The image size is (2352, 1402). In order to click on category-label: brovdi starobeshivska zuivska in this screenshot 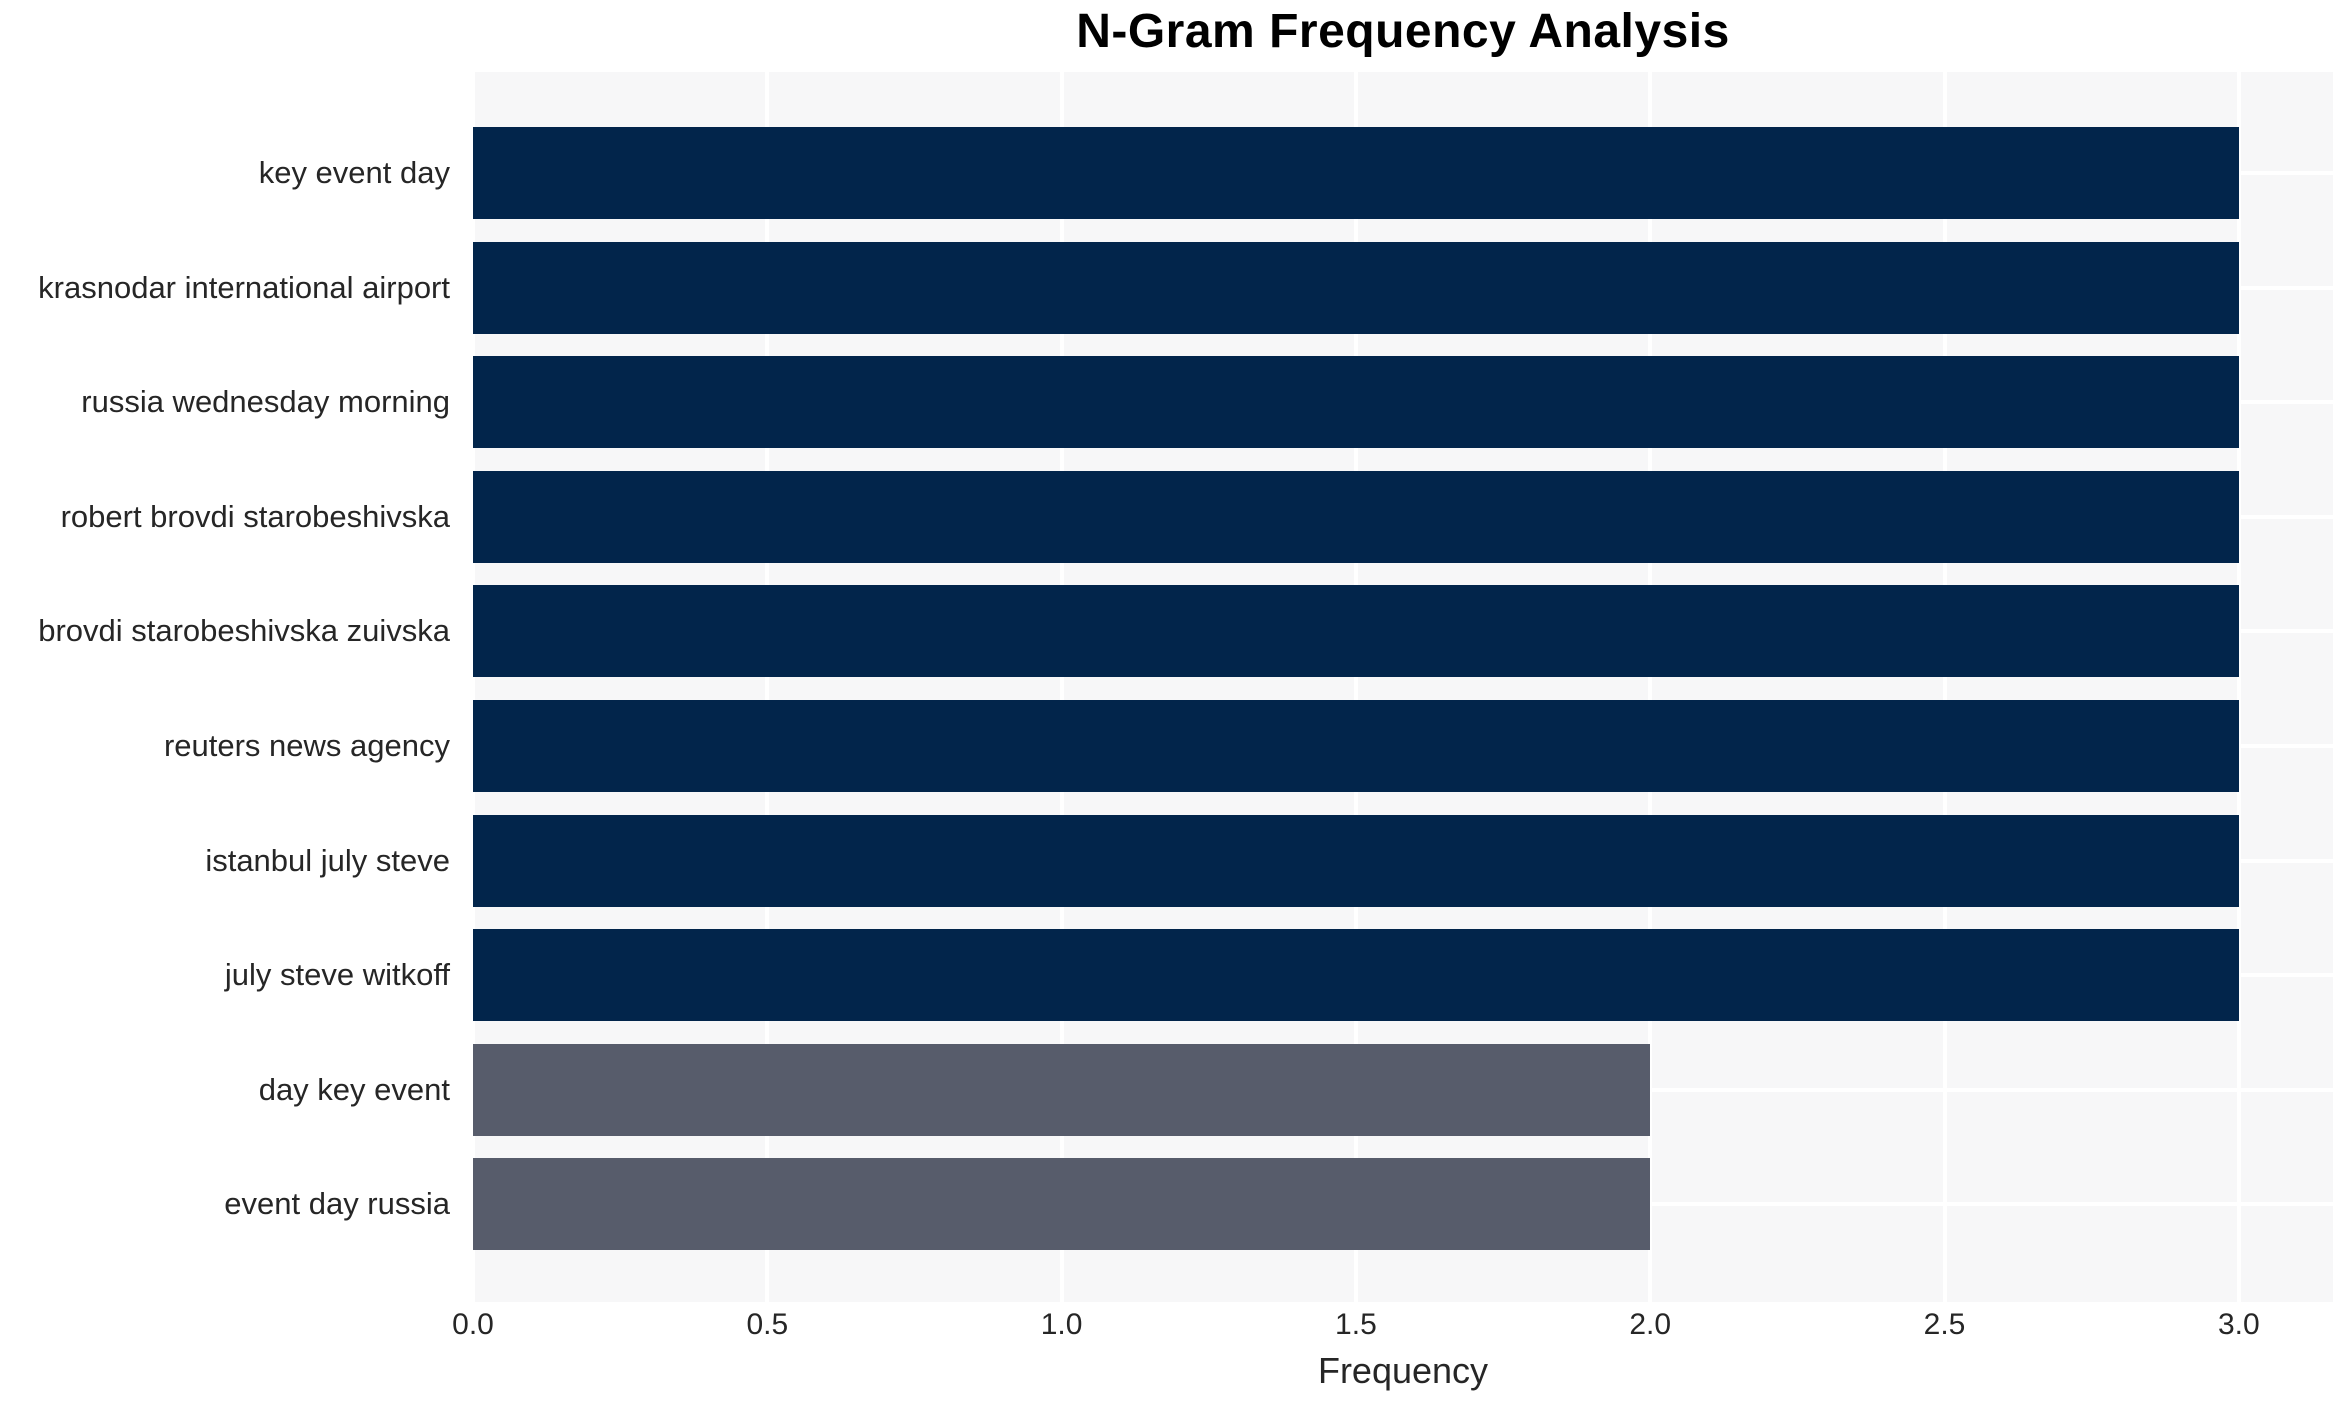, I will do `click(244, 631)`.